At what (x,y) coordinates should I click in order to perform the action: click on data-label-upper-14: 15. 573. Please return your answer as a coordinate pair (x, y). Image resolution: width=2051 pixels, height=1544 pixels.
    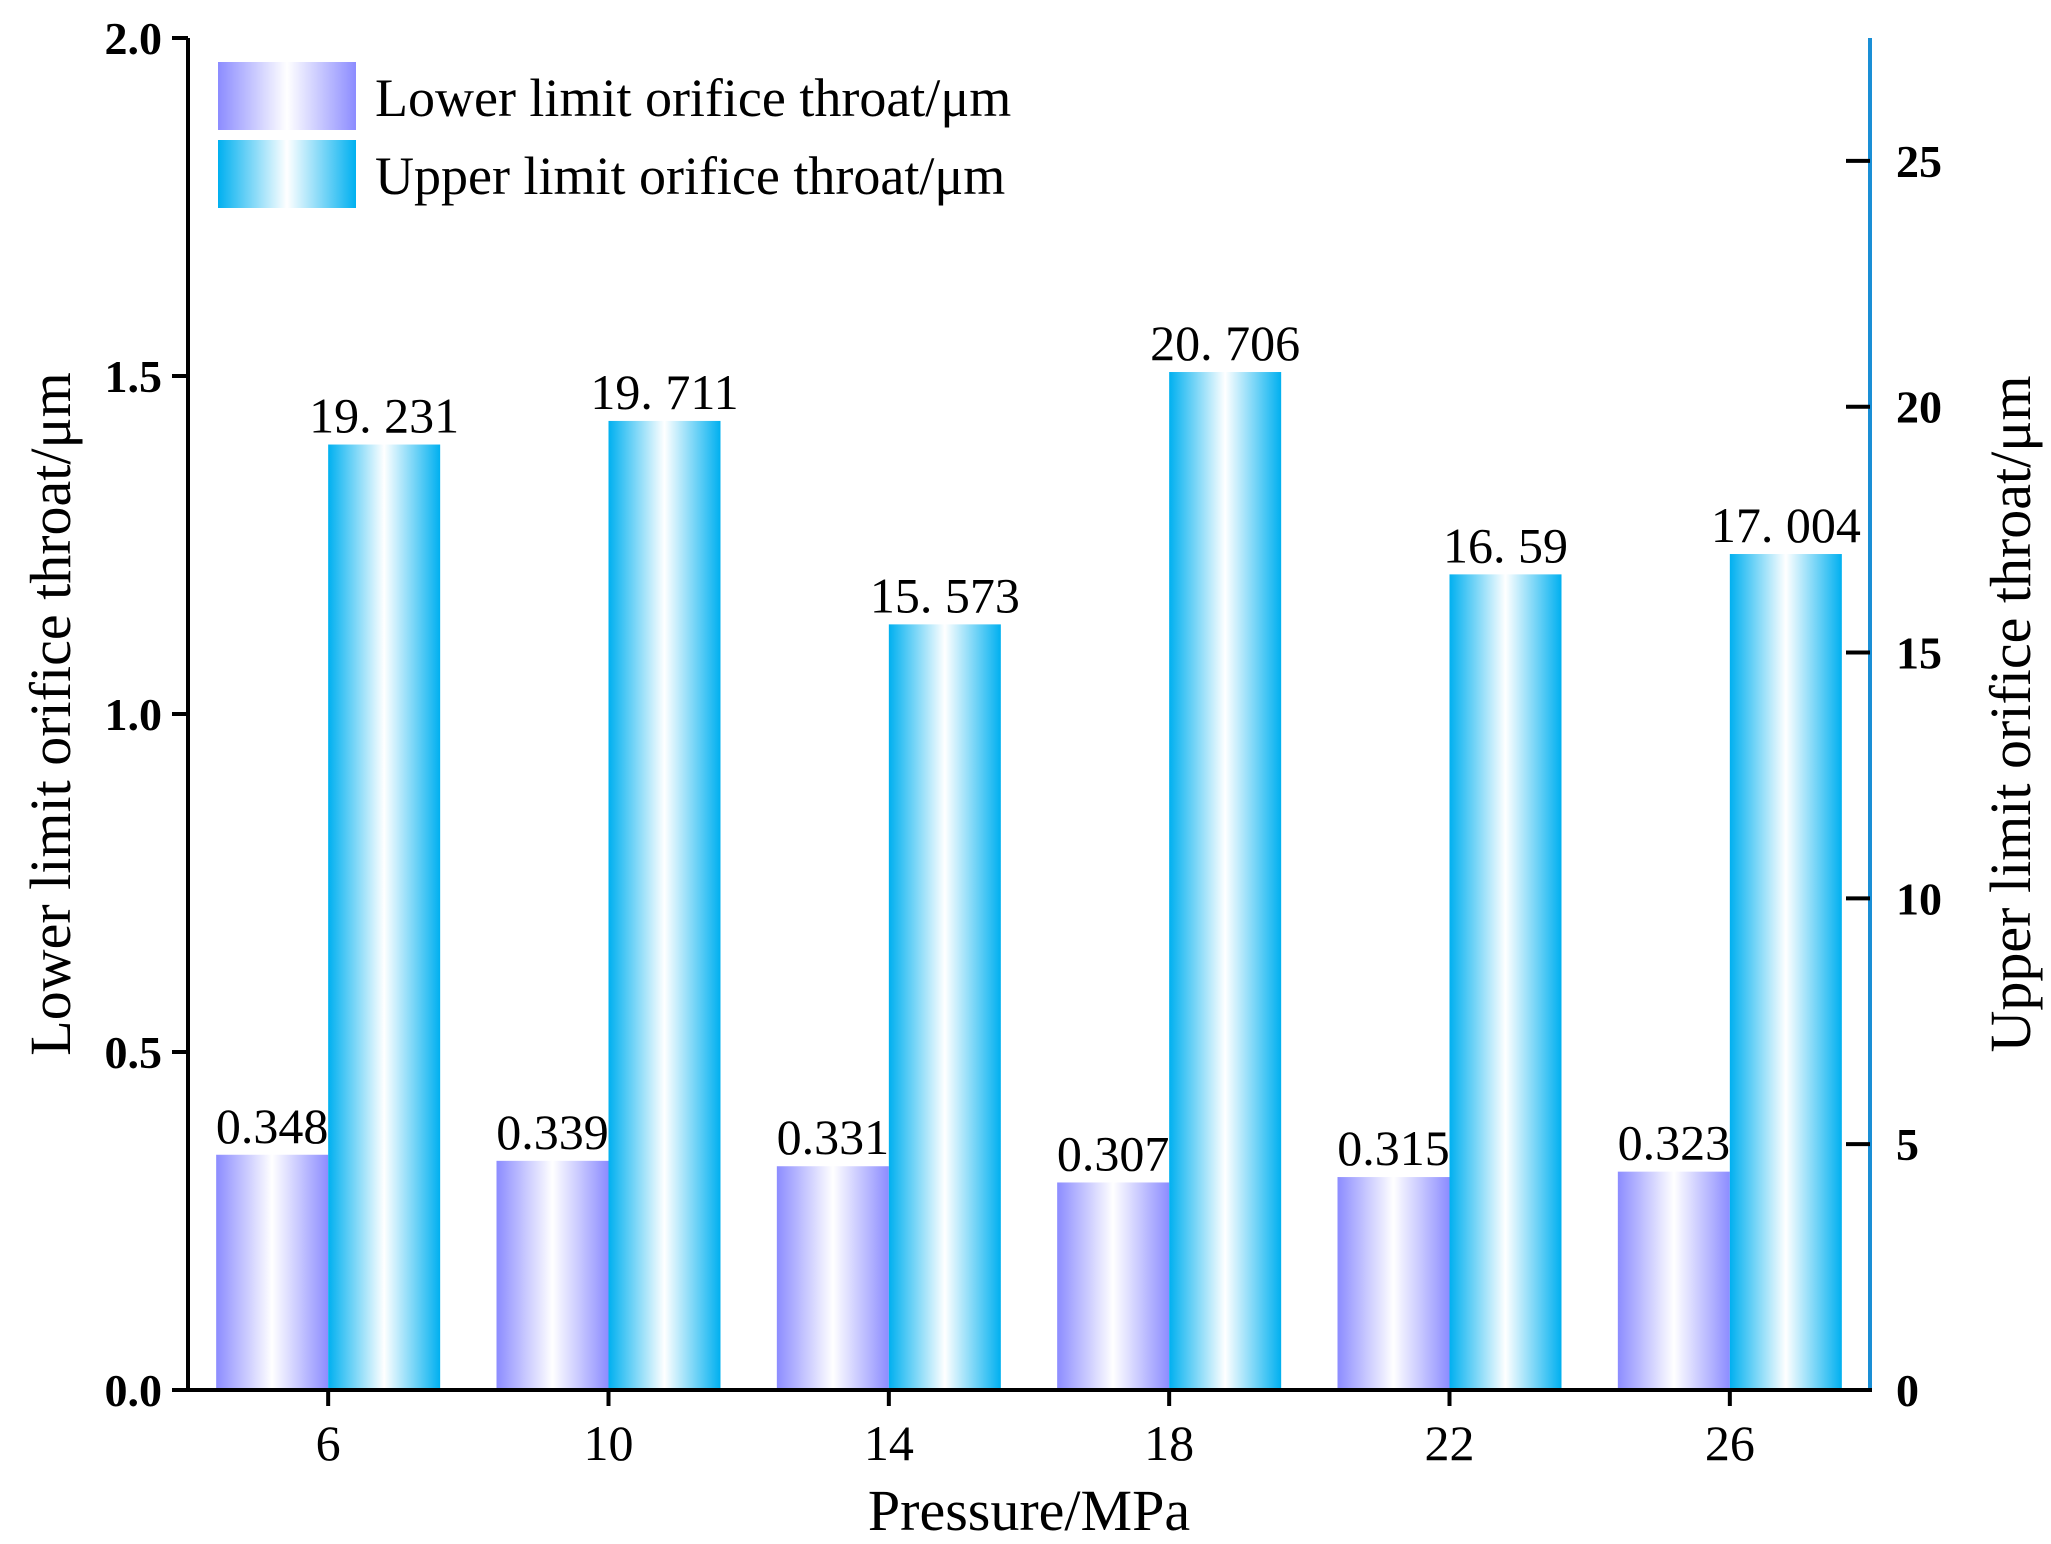
    Looking at the image, I should click on (945, 595).